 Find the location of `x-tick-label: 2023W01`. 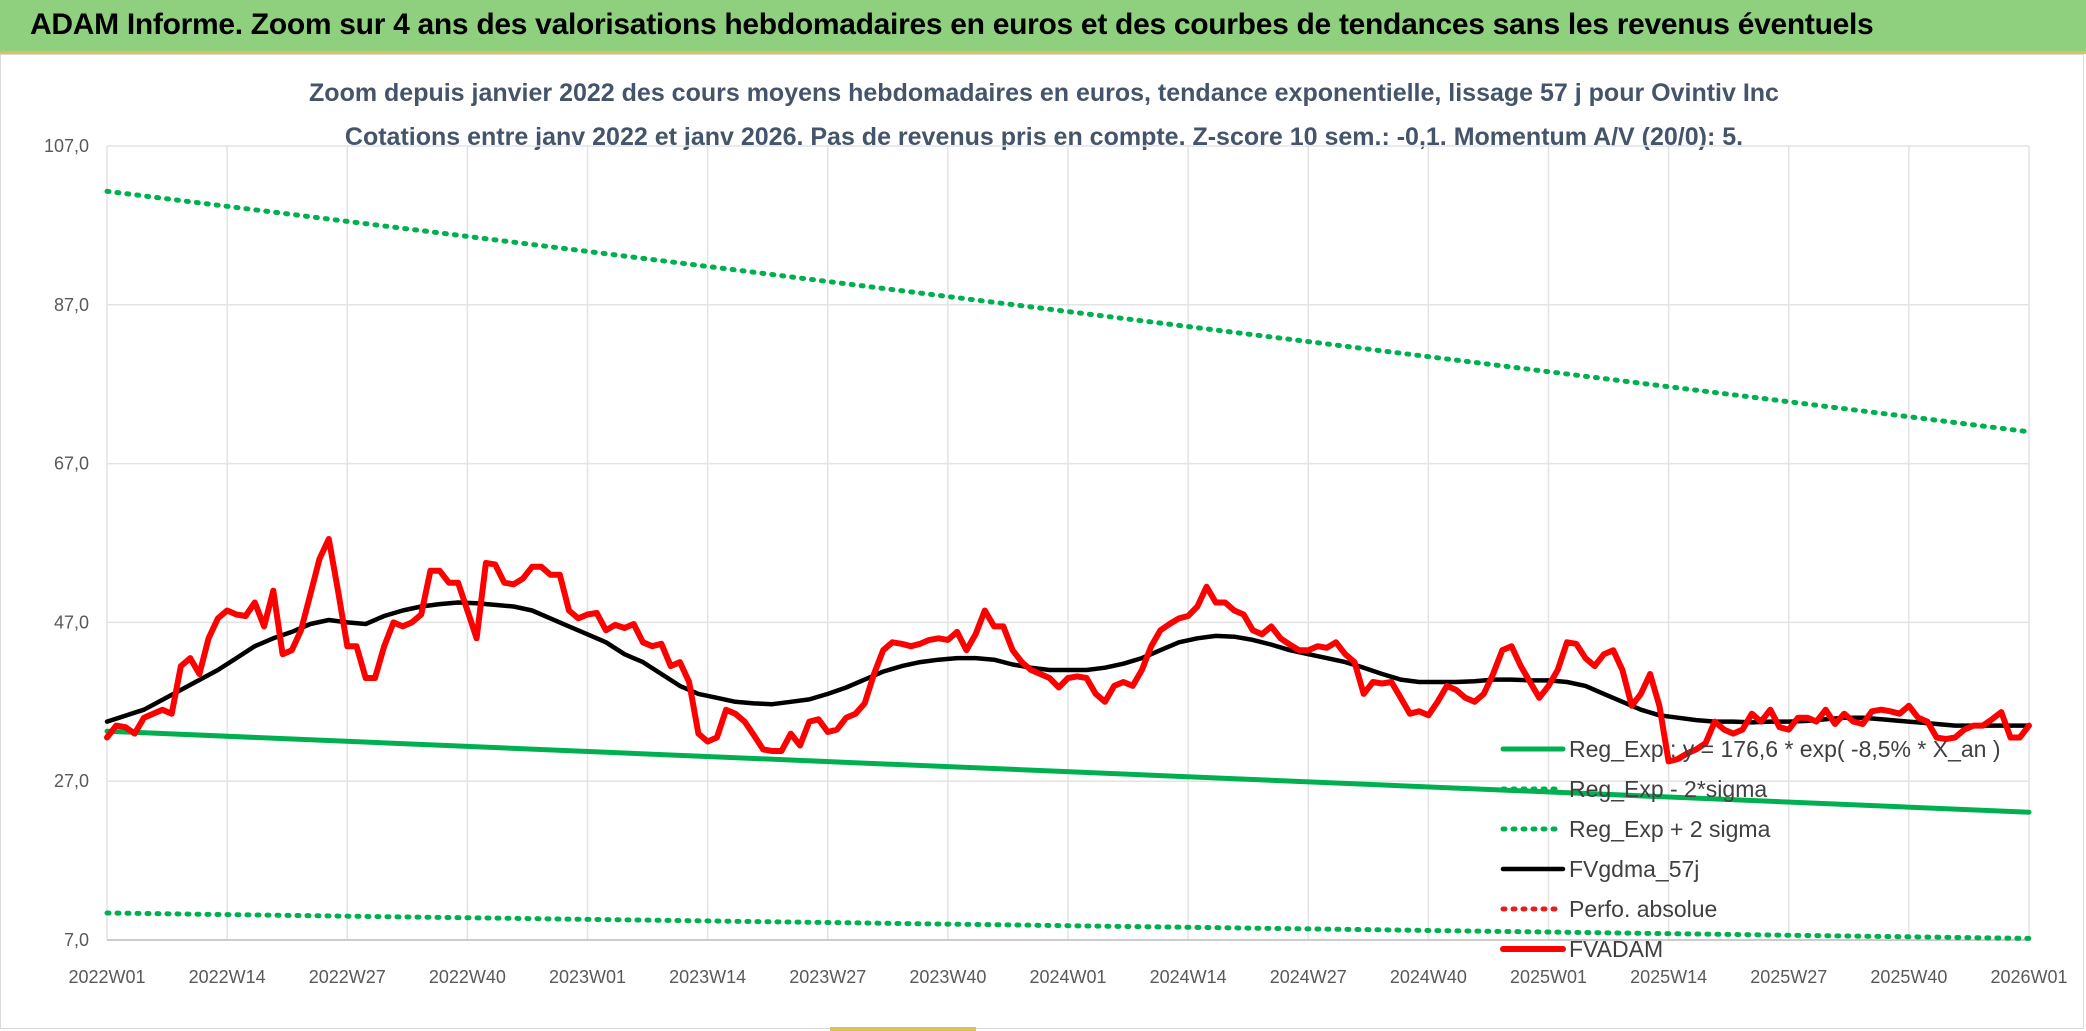

x-tick-label: 2023W01 is located at coordinates (587, 977).